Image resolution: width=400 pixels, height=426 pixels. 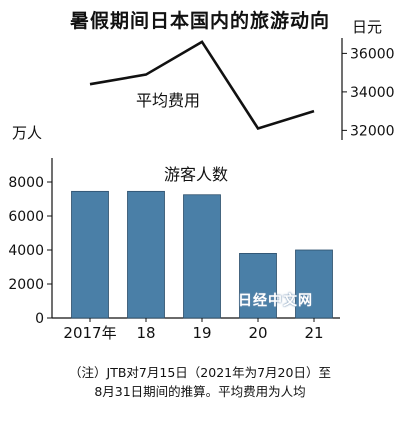 I want to click on bar-unit-label: 万人, so click(x=27, y=133).